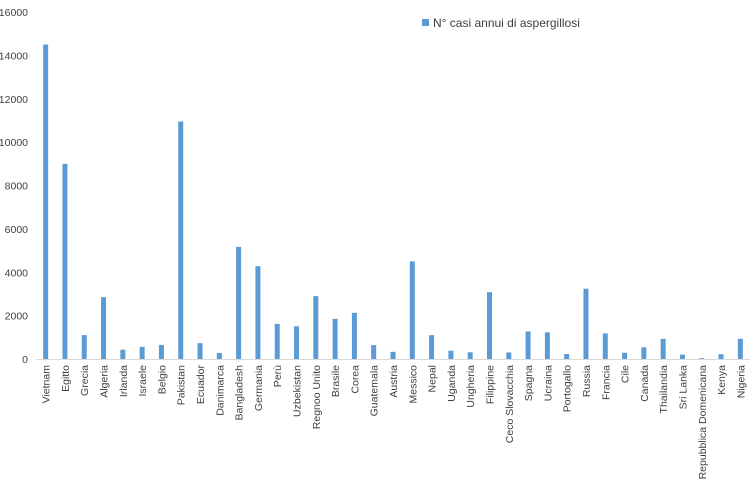  Describe the element at coordinates (433, 378) in the screenshot. I see `x-category-label: Nepal` at that location.